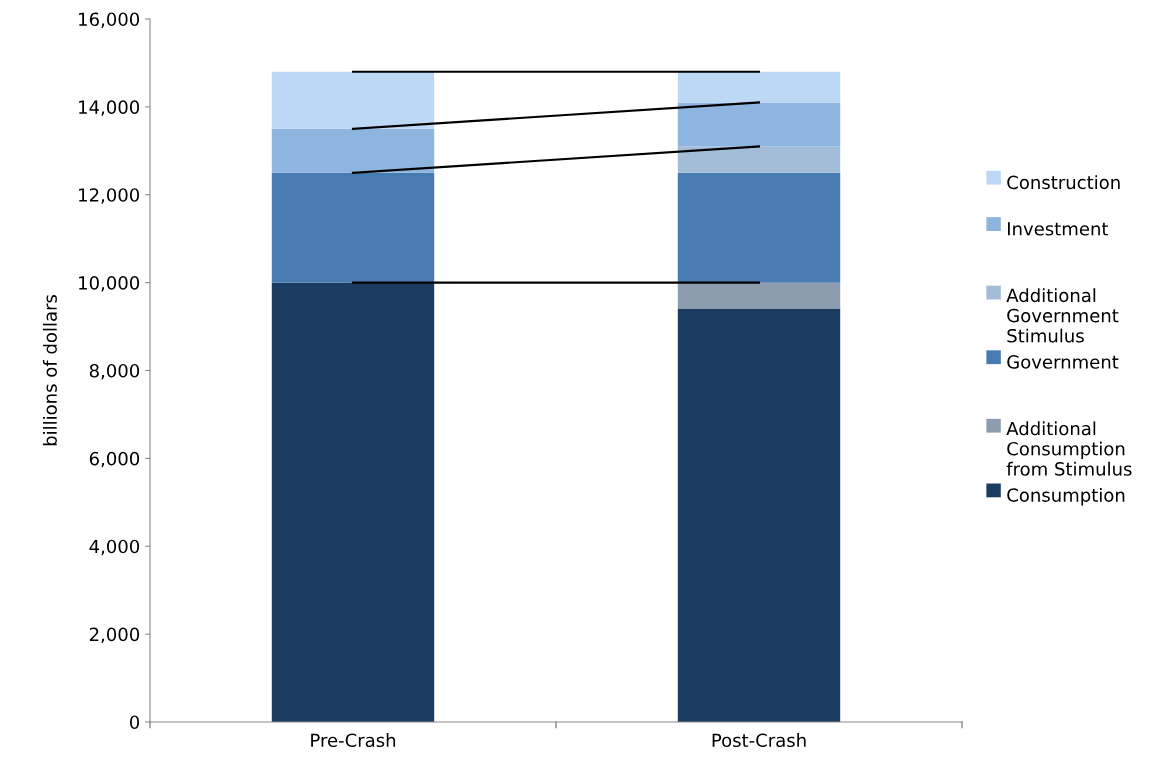 This screenshot has width=1150, height=763. I want to click on y-tick-label: 8,000, so click(114, 371).